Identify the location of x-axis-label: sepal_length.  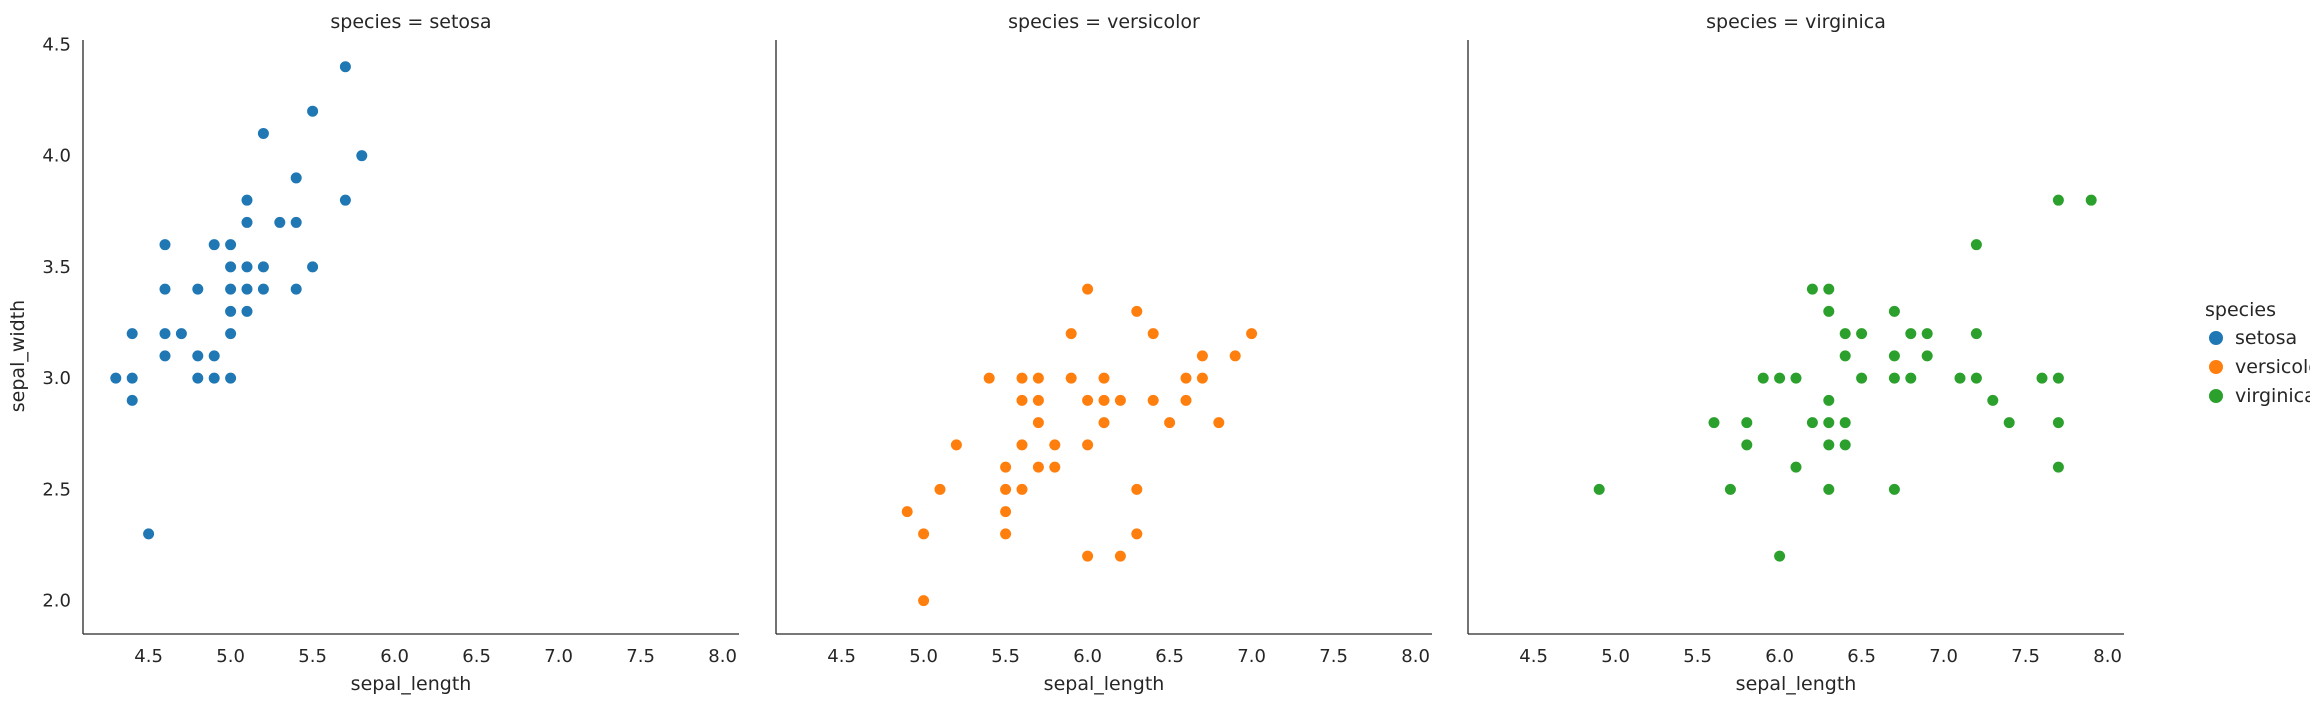
(1796, 684).